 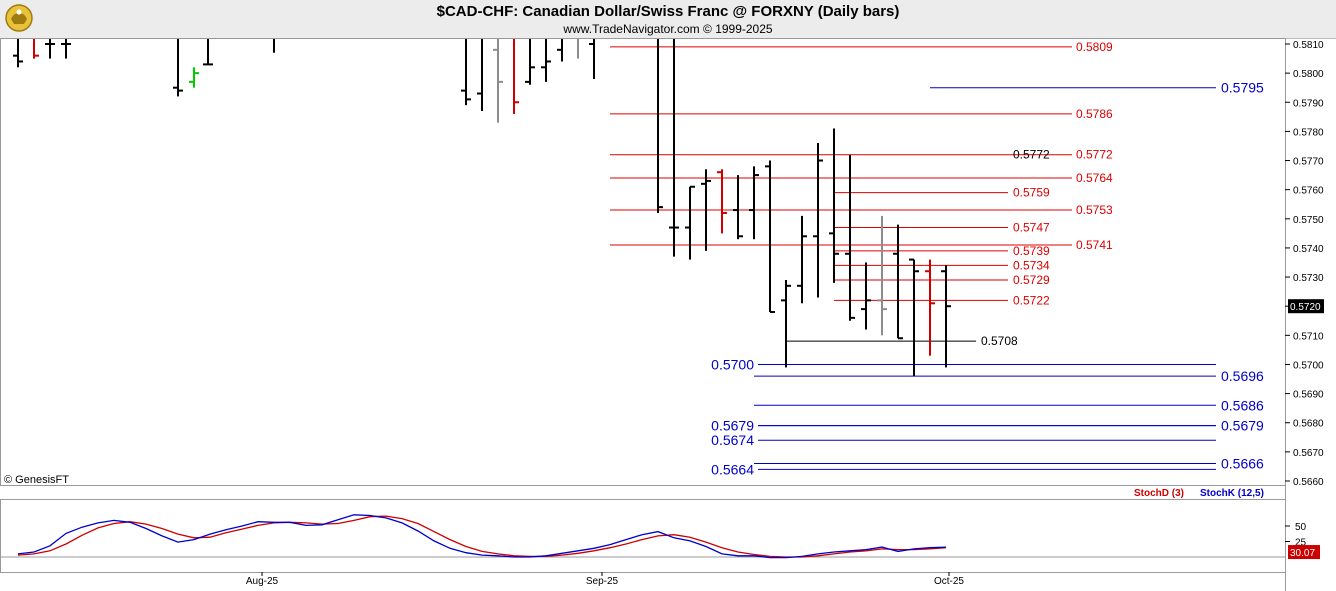 I want to click on stoch-y-tick-label: 50, so click(x=1301, y=527).